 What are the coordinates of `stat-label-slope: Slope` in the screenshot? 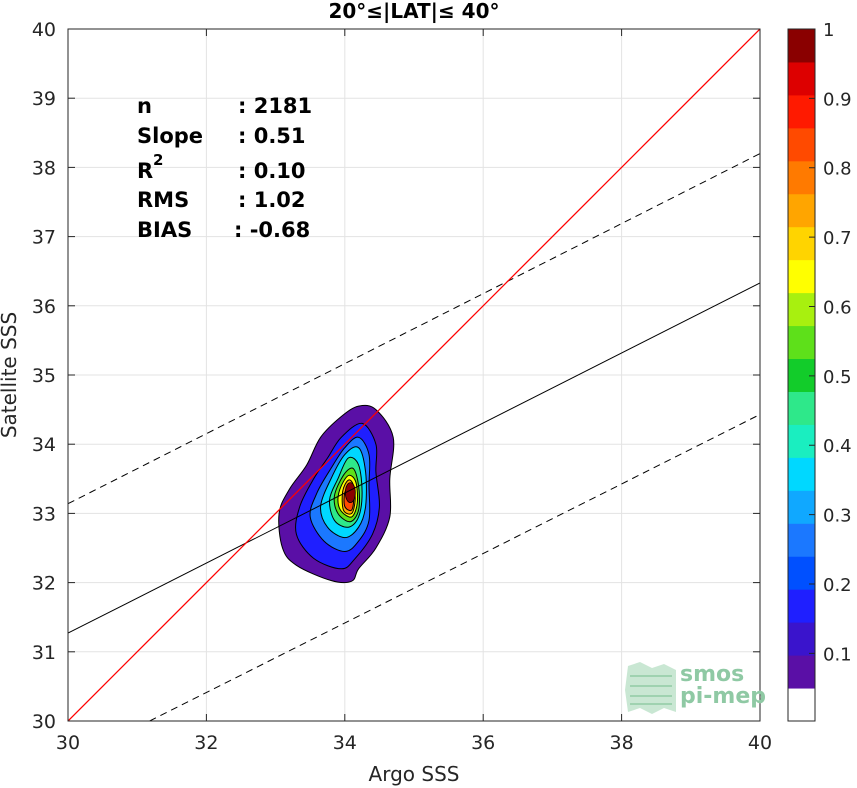 It's located at (170, 136).